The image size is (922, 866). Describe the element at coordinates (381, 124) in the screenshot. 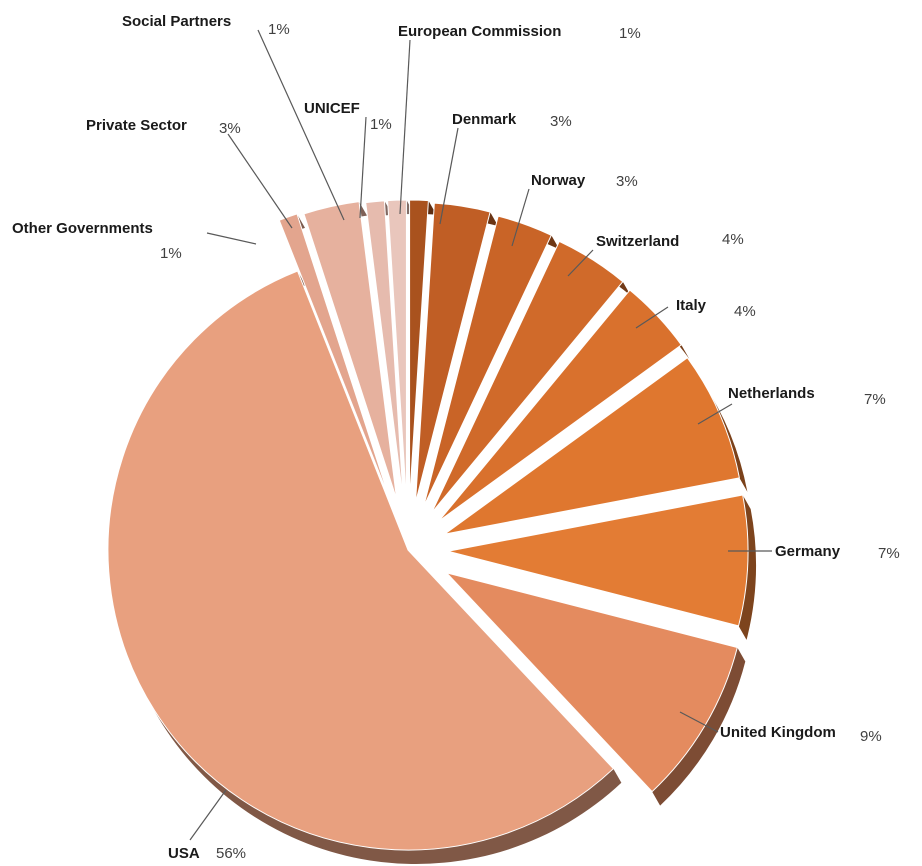

I see `slice-value-label-unicef: 1%` at that location.